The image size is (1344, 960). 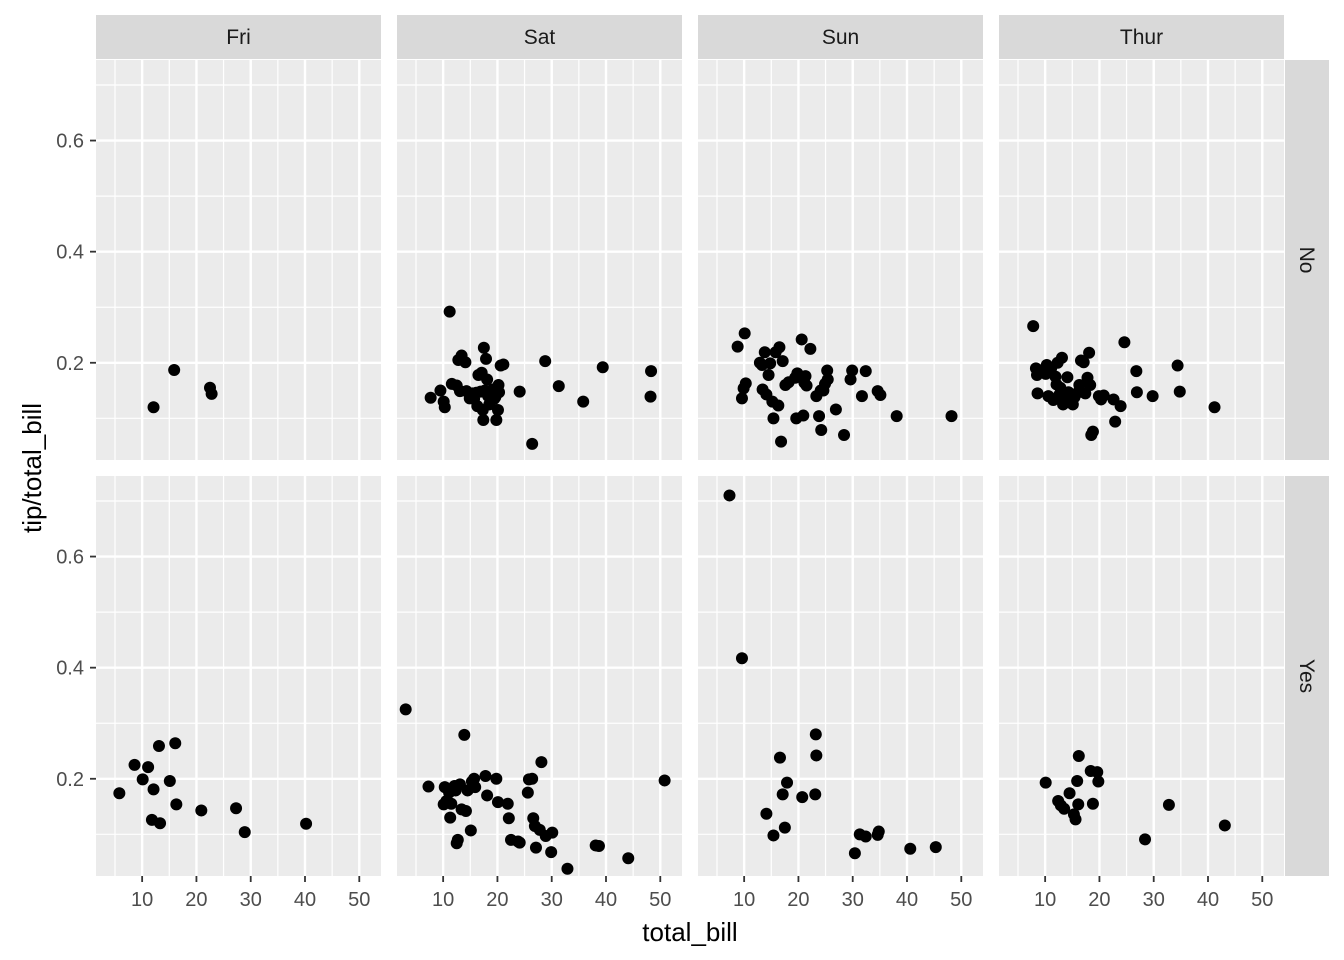 I want to click on facet-panel-thur-yes, so click(x=1141, y=676).